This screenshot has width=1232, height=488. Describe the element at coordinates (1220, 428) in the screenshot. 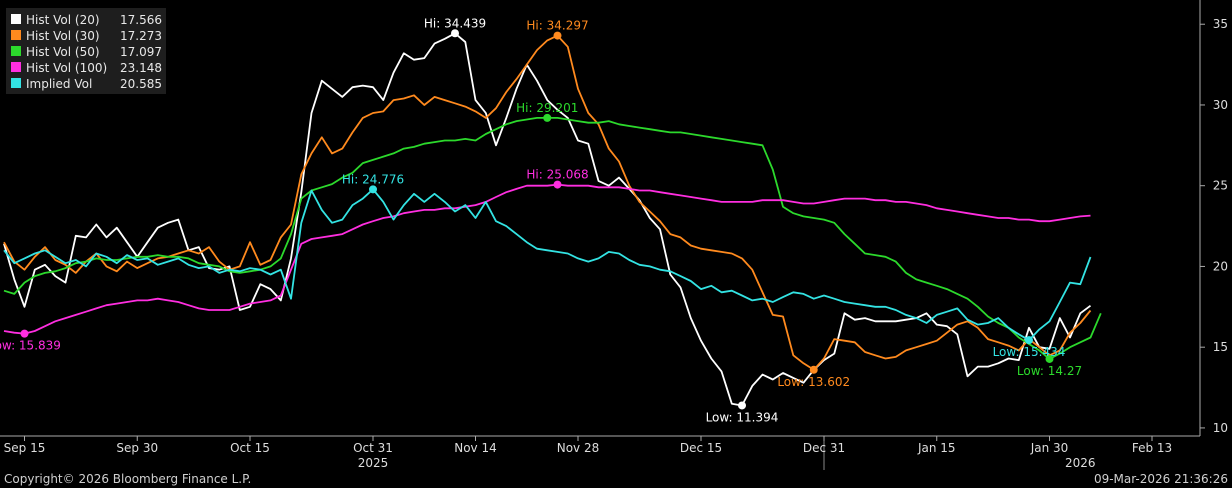

I see `y-tick-label-0: 10` at that location.